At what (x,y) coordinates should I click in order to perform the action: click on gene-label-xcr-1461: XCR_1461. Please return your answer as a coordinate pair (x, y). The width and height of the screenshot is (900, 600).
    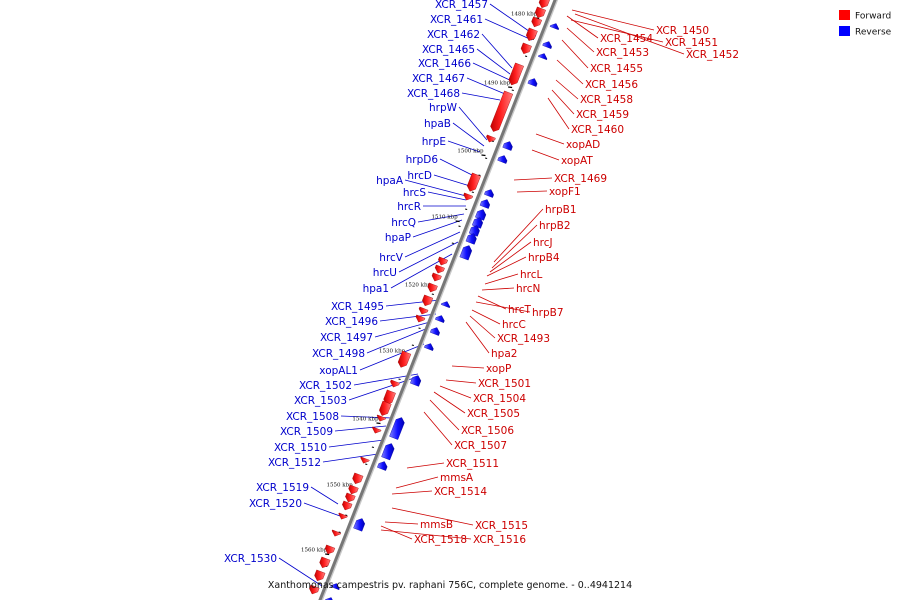
    Looking at the image, I should click on (456, 20).